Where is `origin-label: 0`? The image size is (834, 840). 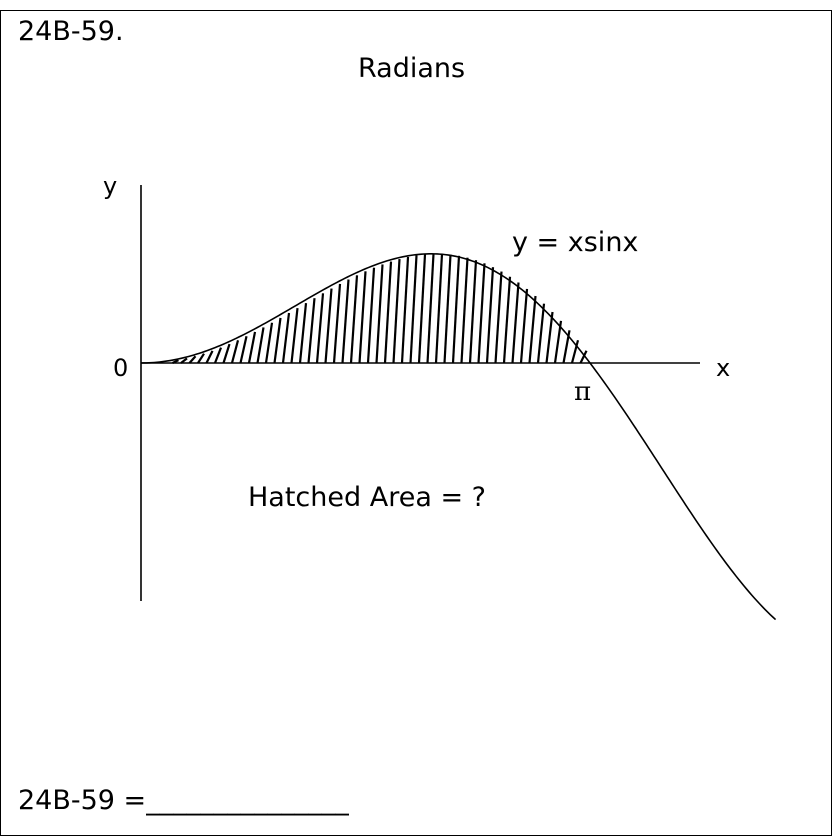 origin-label: 0 is located at coordinates (120, 368).